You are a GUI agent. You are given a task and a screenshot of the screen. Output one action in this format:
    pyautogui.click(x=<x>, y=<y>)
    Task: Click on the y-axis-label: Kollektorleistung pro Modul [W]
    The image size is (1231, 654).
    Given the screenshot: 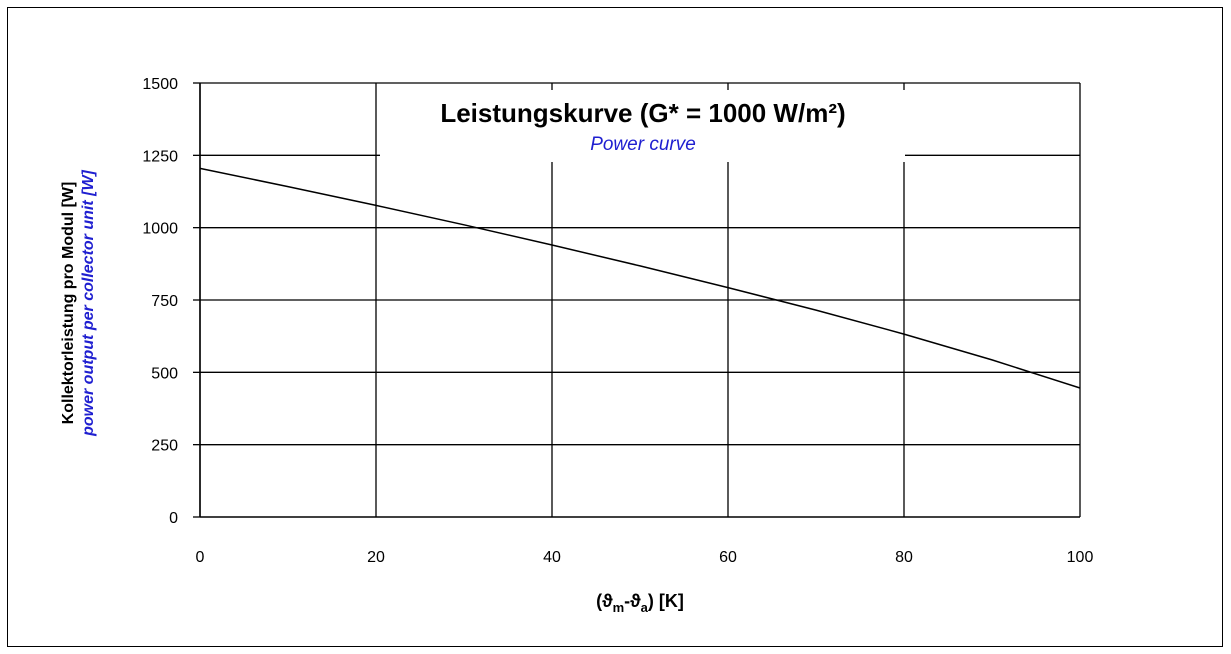 What is the action you would take?
    pyautogui.click(x=68, y=303)
    